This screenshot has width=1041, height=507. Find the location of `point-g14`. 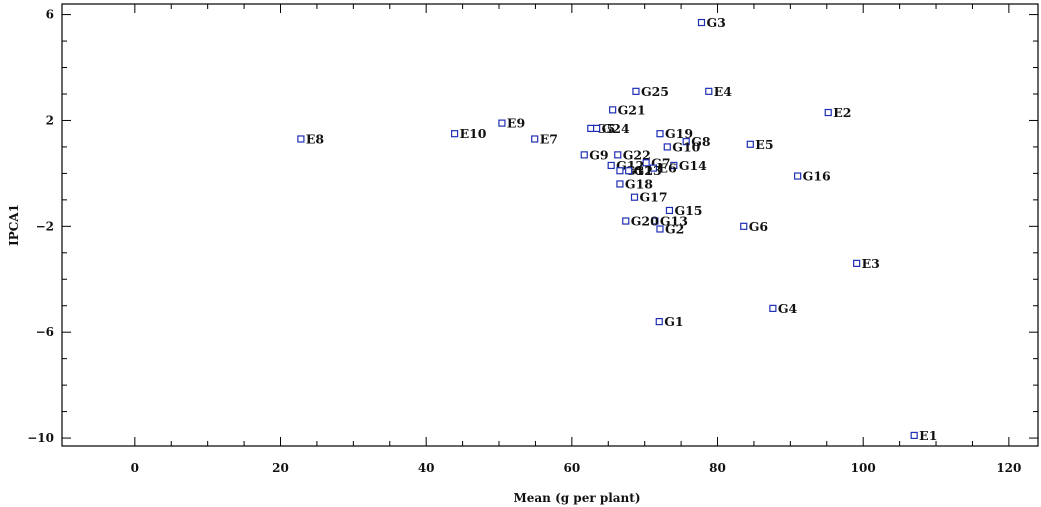

point-g14 is located at coordinates (674, 165).